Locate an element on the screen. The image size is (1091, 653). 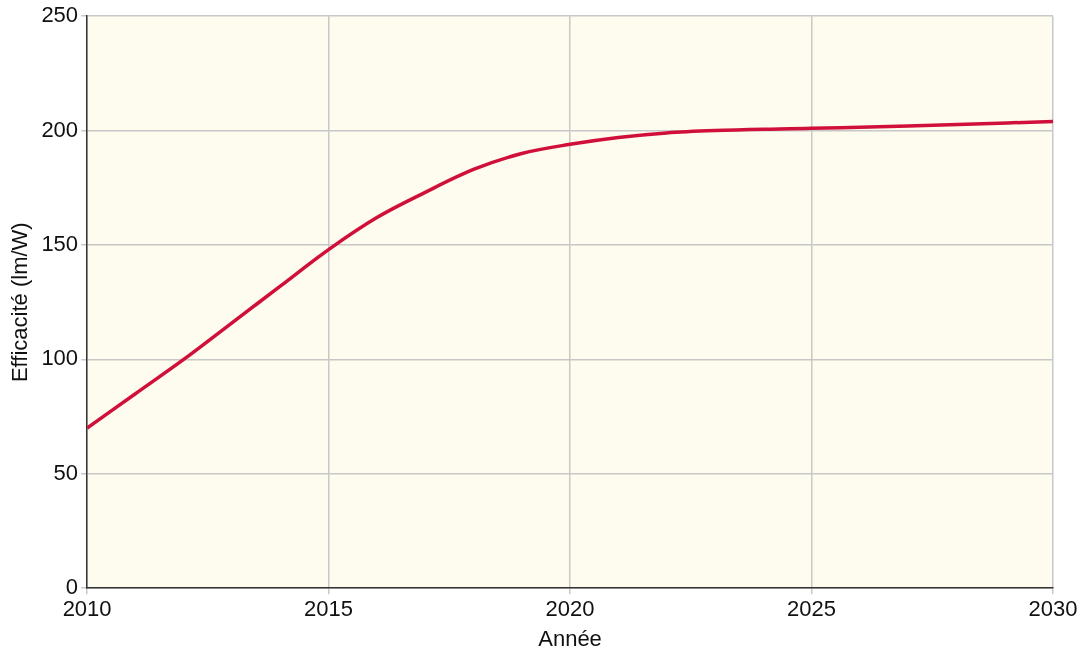
x-tick-label: 2025 is located at coordinates (811, 609).